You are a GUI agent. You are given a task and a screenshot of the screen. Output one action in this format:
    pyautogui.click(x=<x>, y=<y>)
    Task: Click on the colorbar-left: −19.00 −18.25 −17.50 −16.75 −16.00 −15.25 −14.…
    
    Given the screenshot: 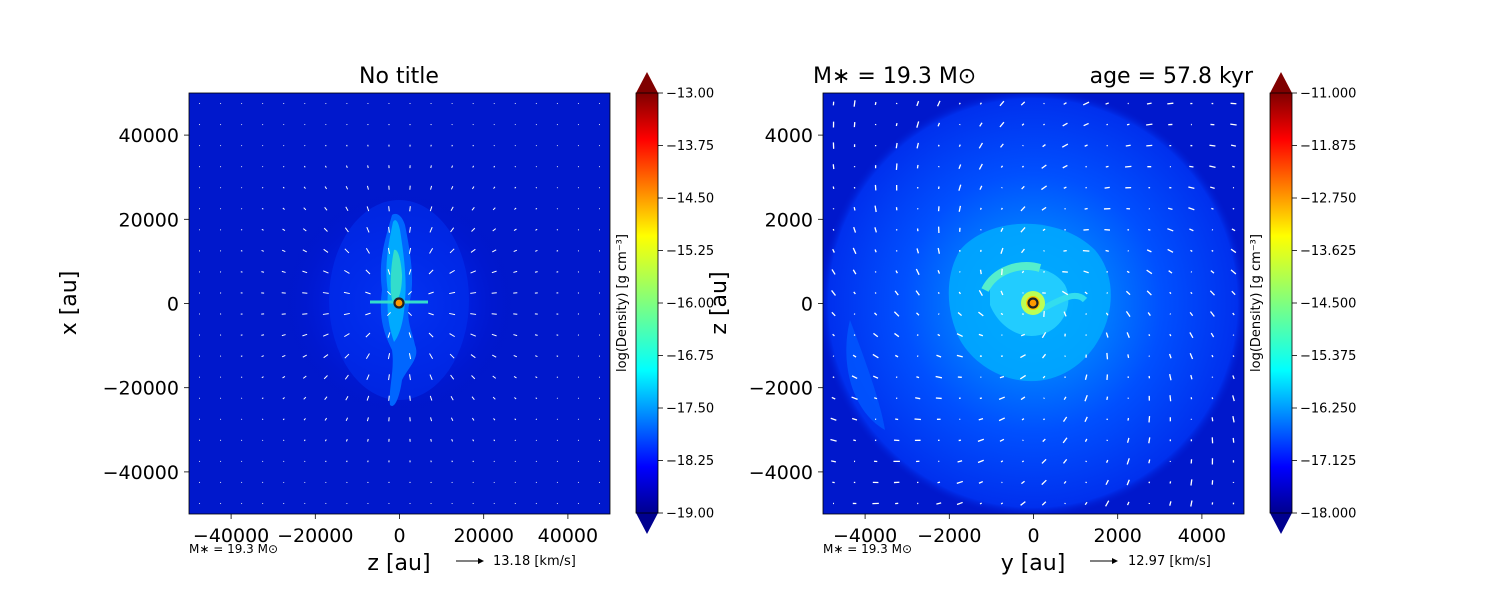 What is the action you would take?
    pyautogui.click(x=664, y=303)
    